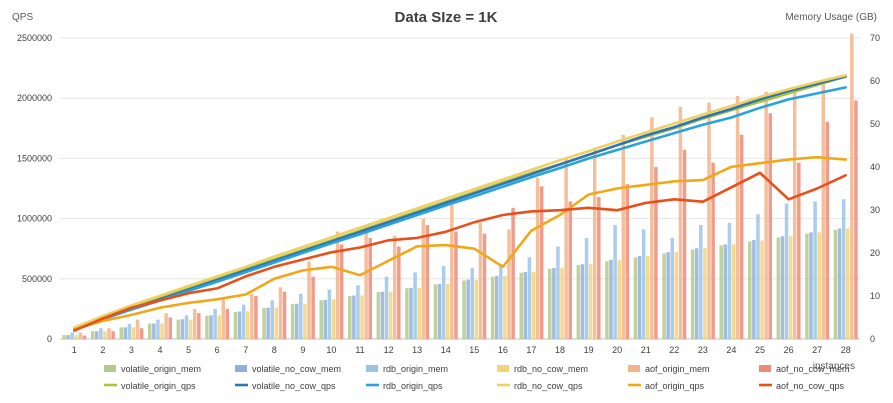 This screenshot has height=403, width=893. What do you see at coordinates (875, 167) in the screenshot?
I see `y-right-tick-label: 40` at bounding box center [875, 167].